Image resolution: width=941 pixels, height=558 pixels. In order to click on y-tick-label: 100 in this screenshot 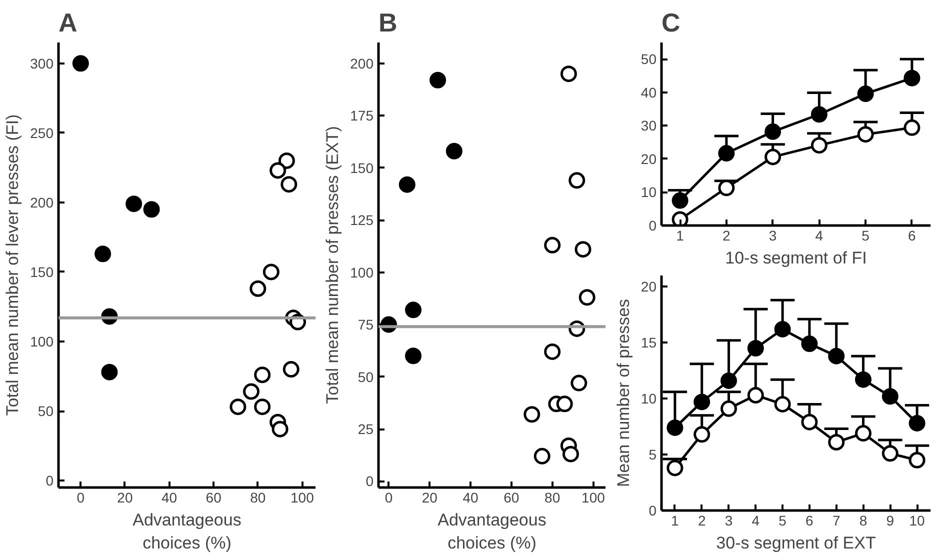, I will do `click(42, 341)`.